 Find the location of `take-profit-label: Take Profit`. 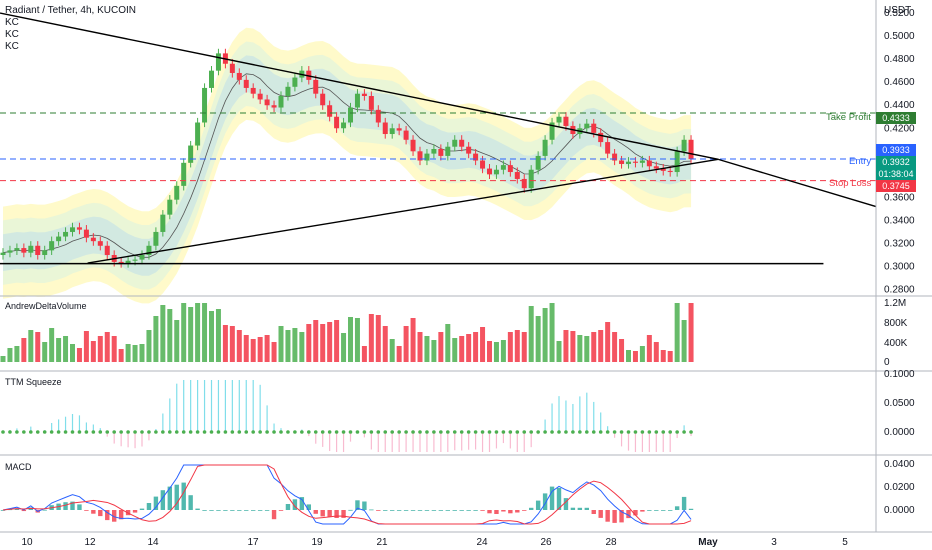

take-profit-label: Take Profit is located at coordinates (848, 117).